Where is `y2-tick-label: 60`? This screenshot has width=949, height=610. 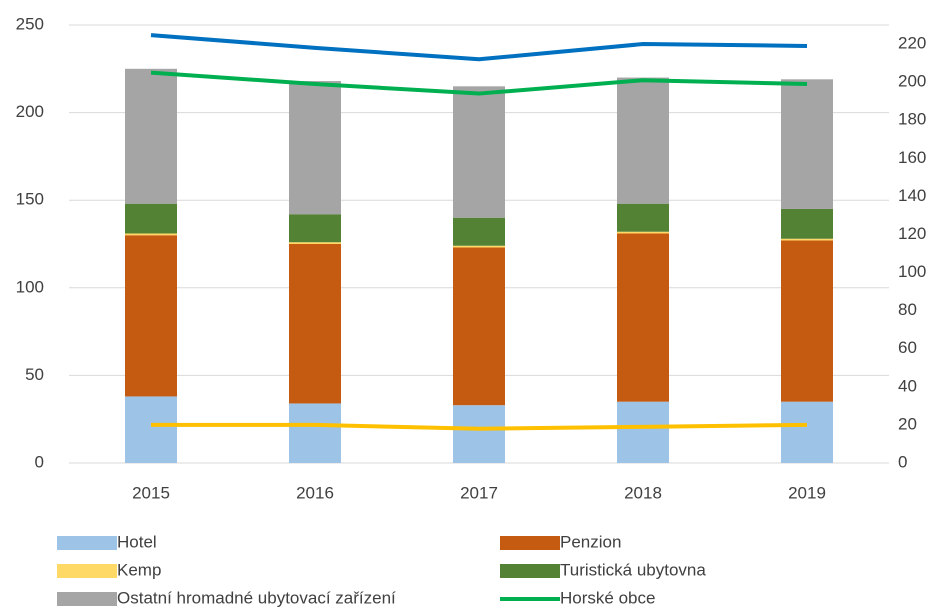 y2-tick-label: 60 is located at coordinates (907, 347).